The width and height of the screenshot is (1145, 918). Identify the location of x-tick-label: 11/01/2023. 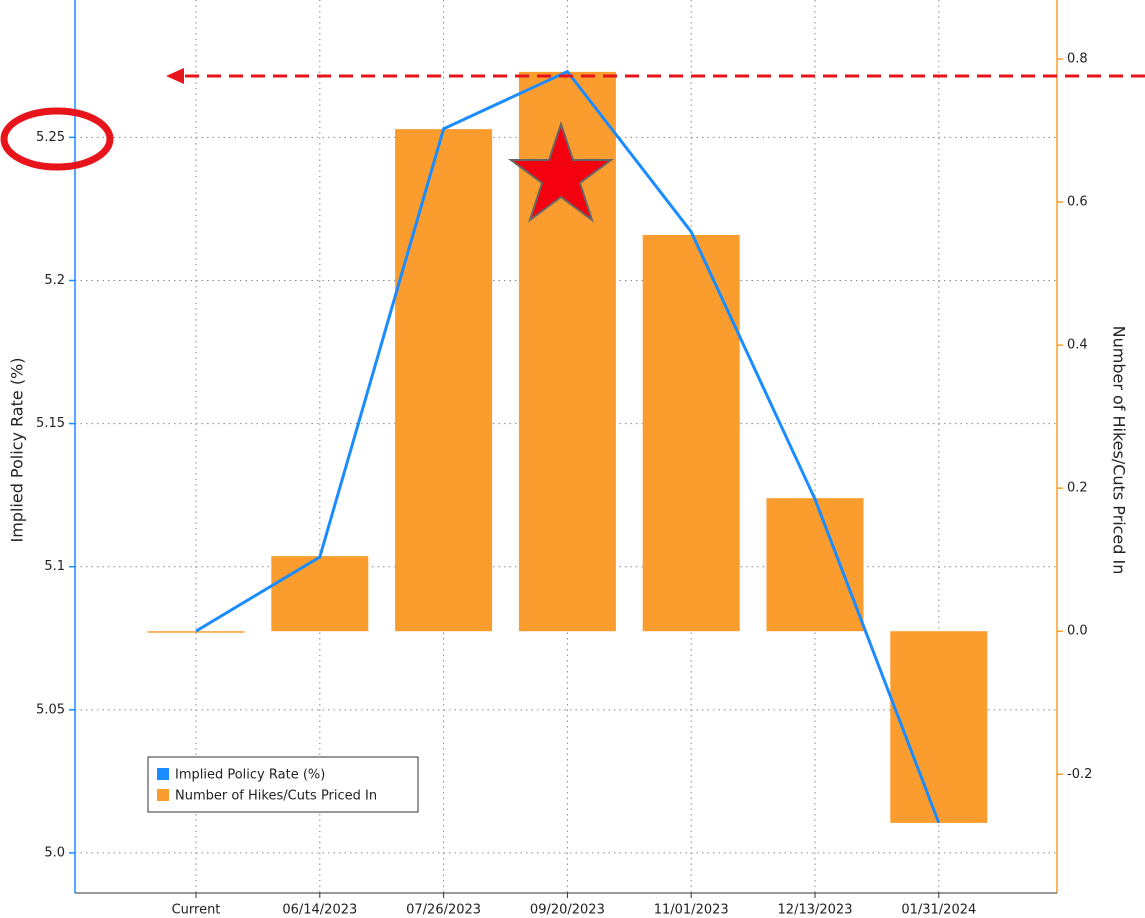
(691, 910).